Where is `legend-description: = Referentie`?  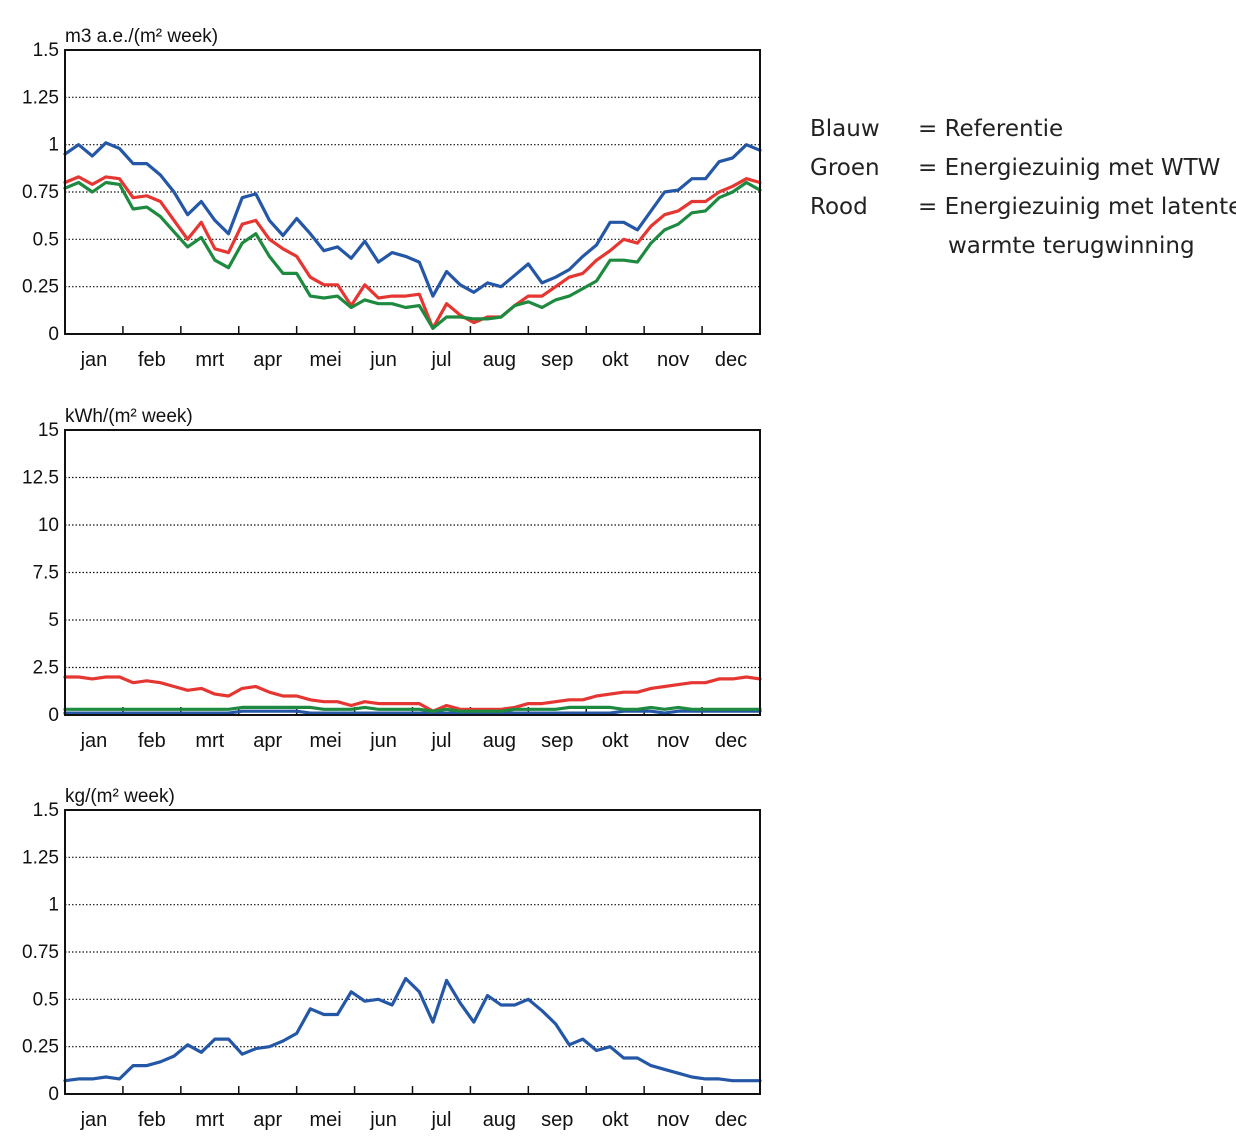 legend-description: = Referentie is located at coordinates (991, 129).